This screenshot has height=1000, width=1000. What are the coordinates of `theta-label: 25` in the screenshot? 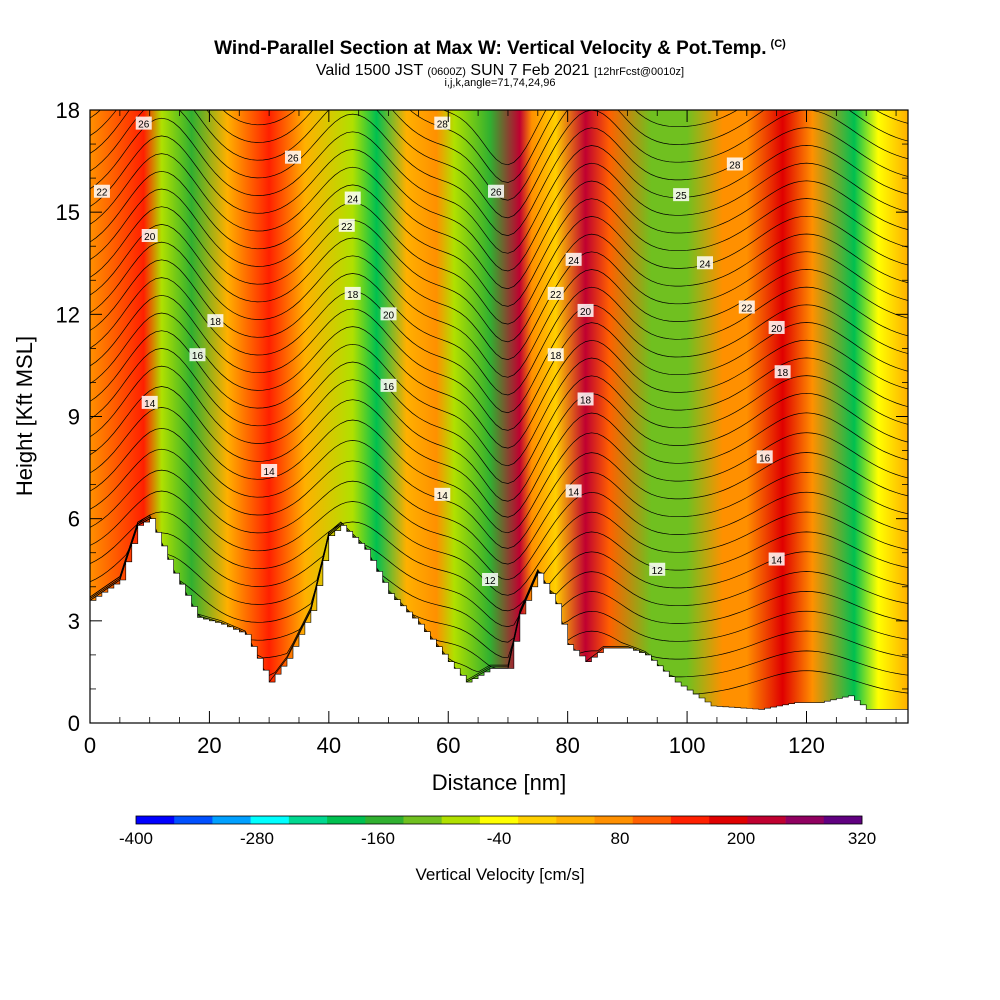 It's located at (681, 195).